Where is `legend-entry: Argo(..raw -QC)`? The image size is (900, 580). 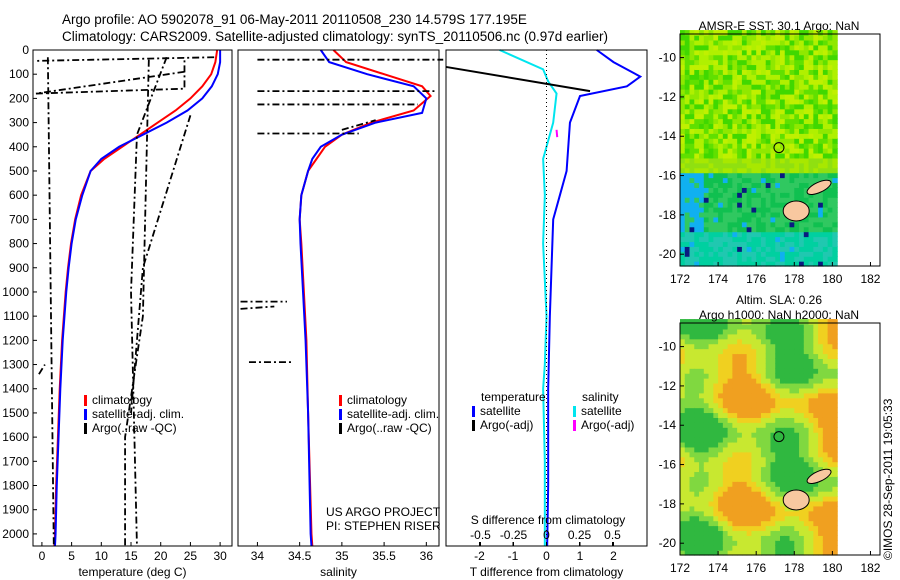 legend-entry: Argo(..raw -QC) is located at coordinates (389, 428).